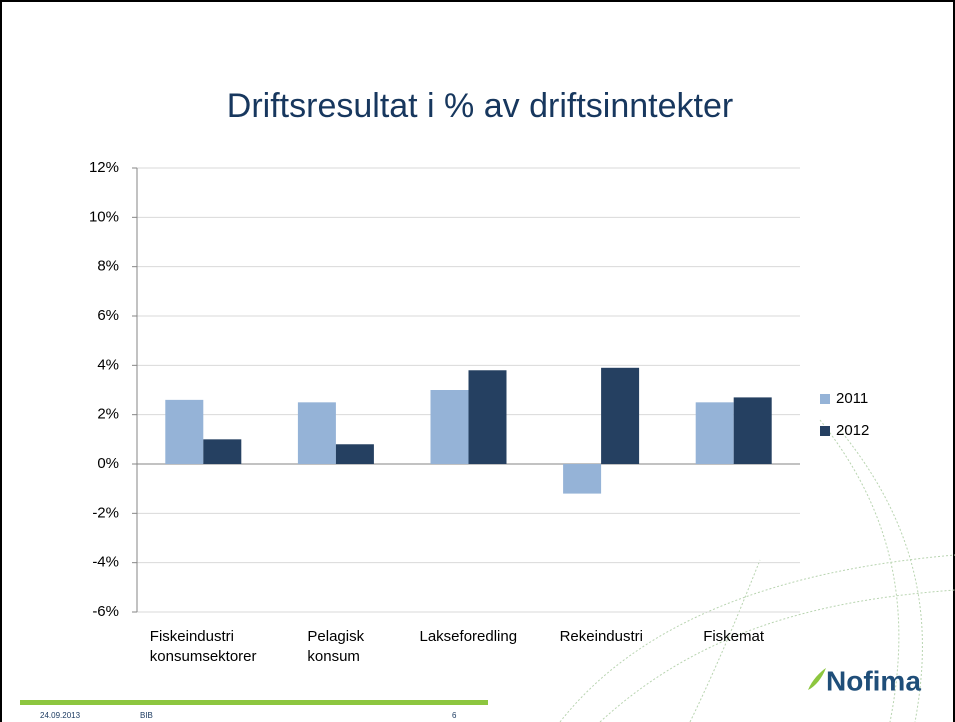 The height and width of the screenshot is (722, 955). Describe the element at coordinates (601, 636) in the screenshot. I see `x-tick-label: Rekeindustri` at that location.